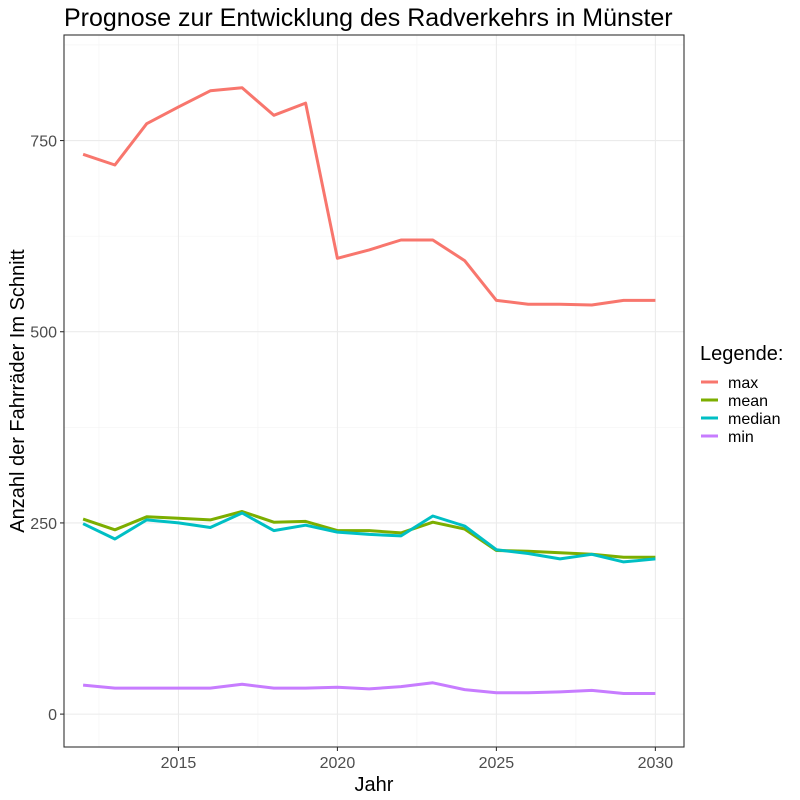 The height and width of the screenshot is (800, 800). What do you see at coordinates (743, 383) in the screenshot?
I see `legend-label-max: max` at bounding box center [743, 383].